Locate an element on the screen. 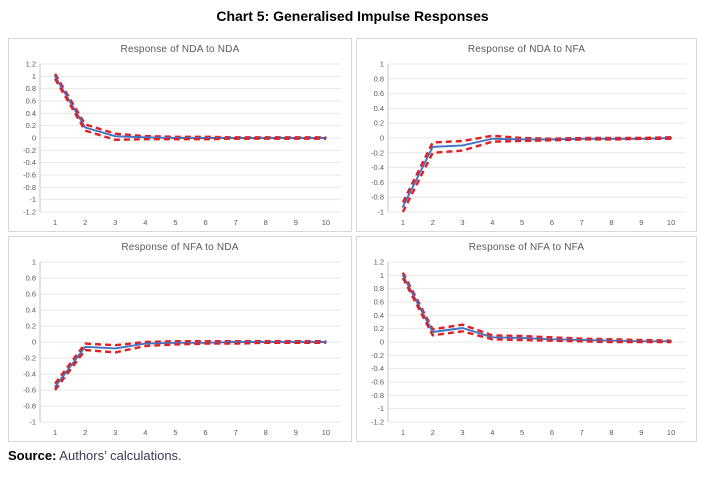  chart-title: Response of NFA to NDA is located at coordinates (180, 247).